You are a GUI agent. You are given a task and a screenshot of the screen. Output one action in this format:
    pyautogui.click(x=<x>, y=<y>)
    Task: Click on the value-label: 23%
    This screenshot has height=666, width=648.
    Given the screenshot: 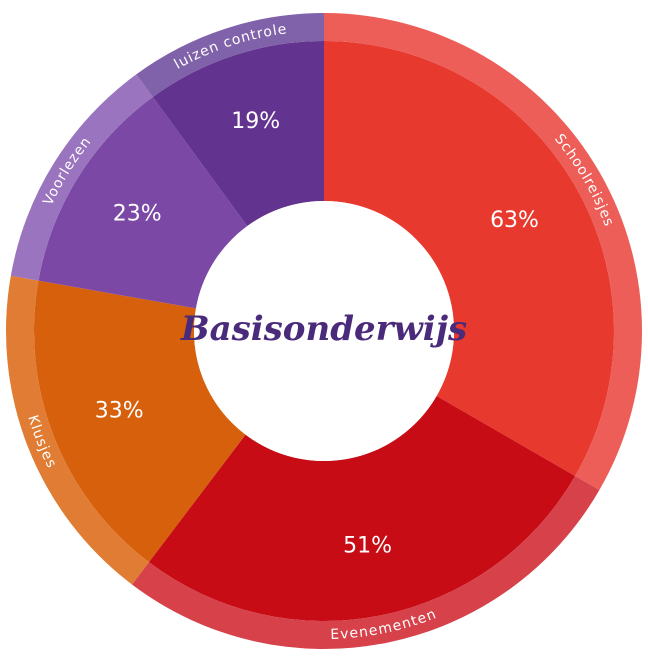 What is the action you would take?
    pyautogui.click(x=137, y=214)
    